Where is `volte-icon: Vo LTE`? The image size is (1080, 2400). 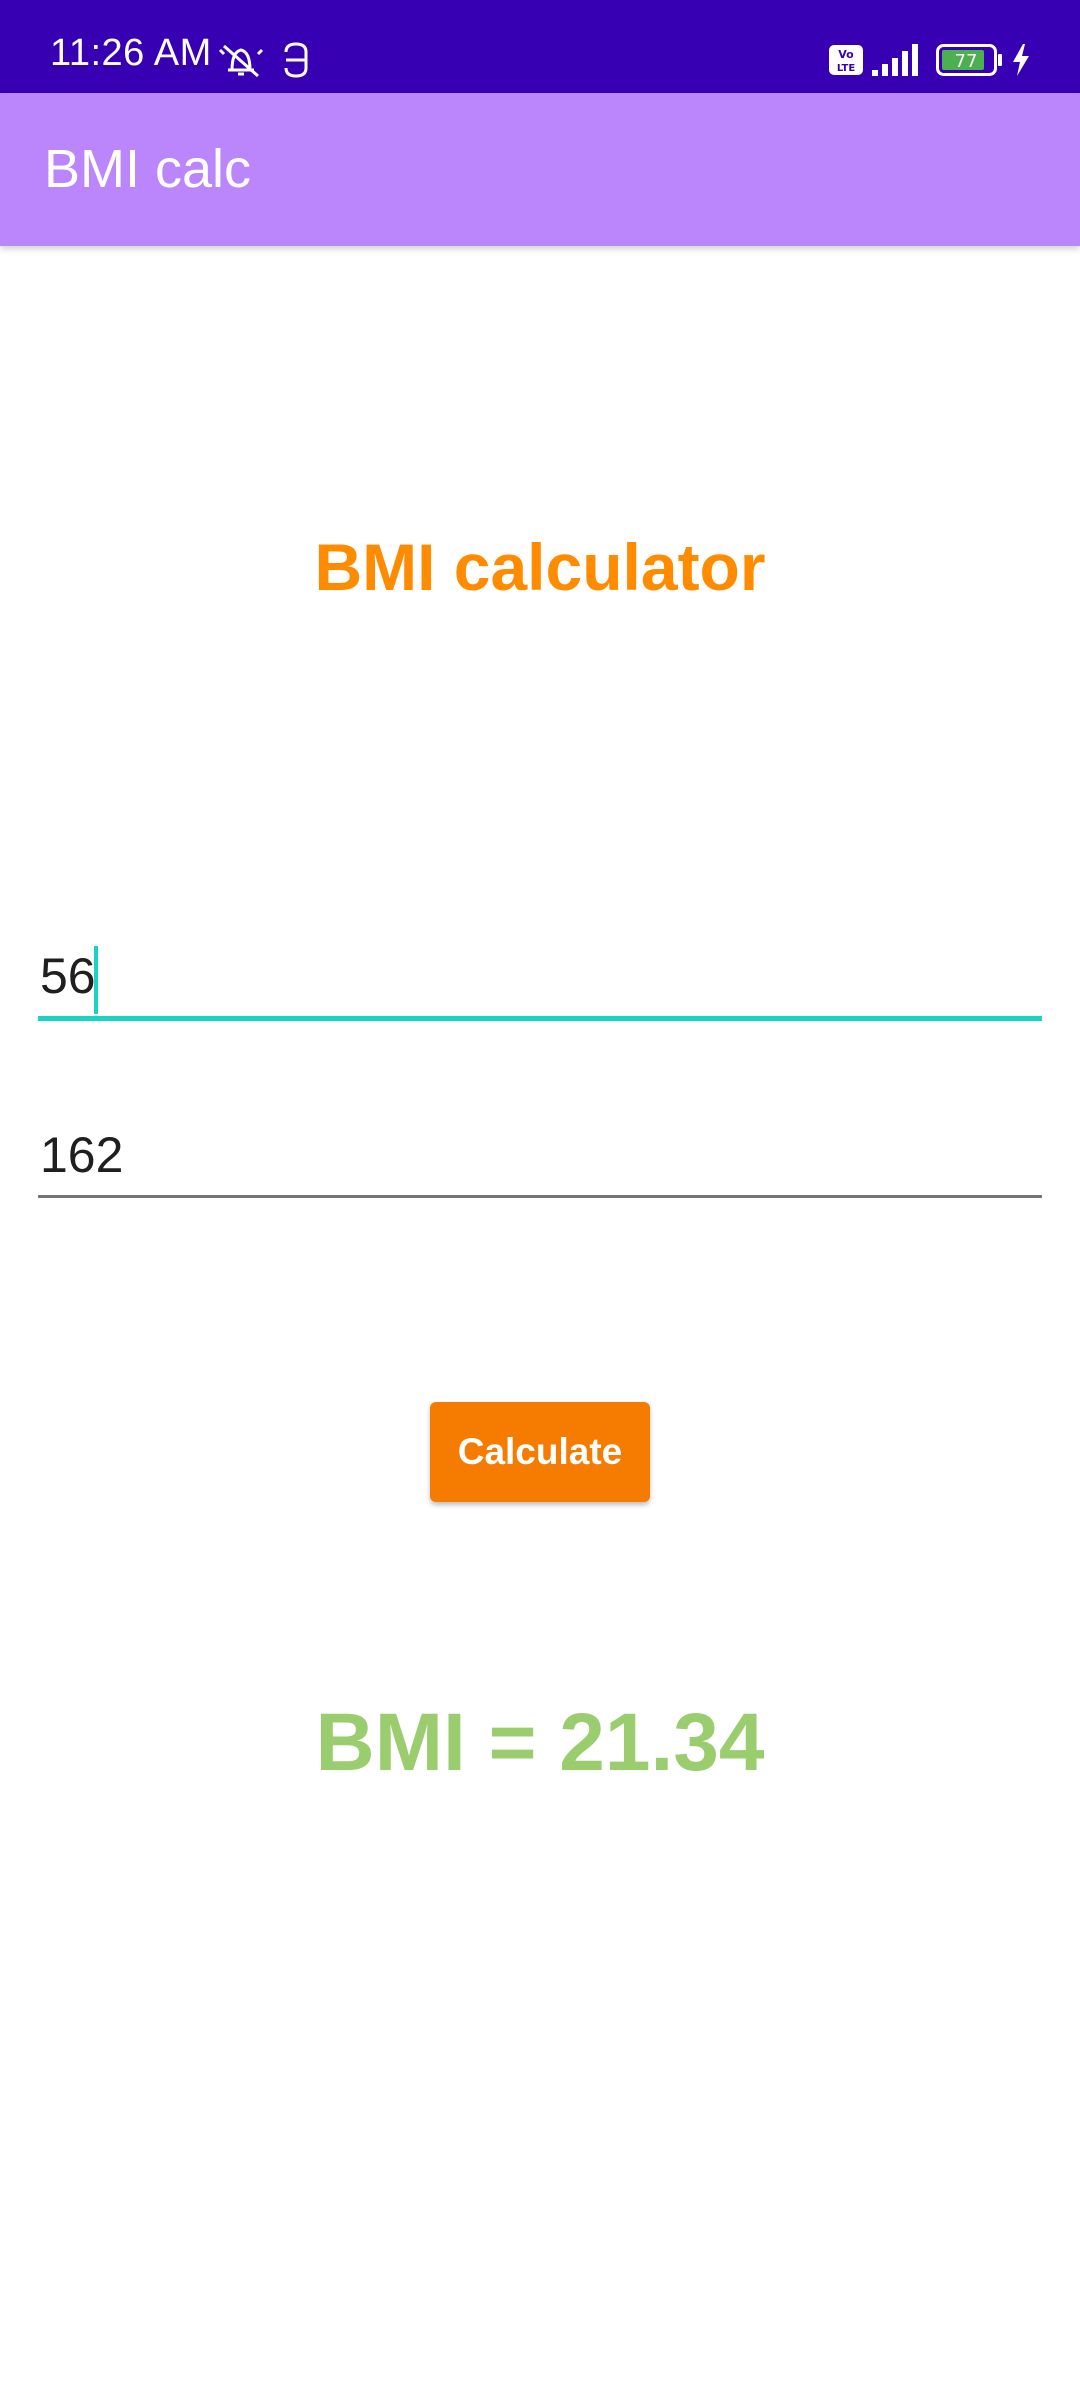 volte-icon: Vo LTE is located at coordinates (846, 60).